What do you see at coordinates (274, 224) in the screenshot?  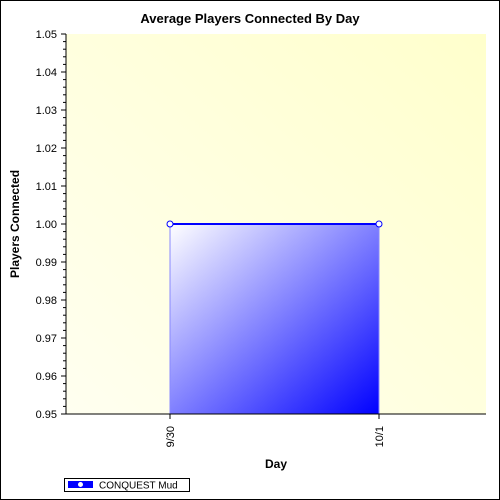 I see `series-points` at bounding box center [274, 224].